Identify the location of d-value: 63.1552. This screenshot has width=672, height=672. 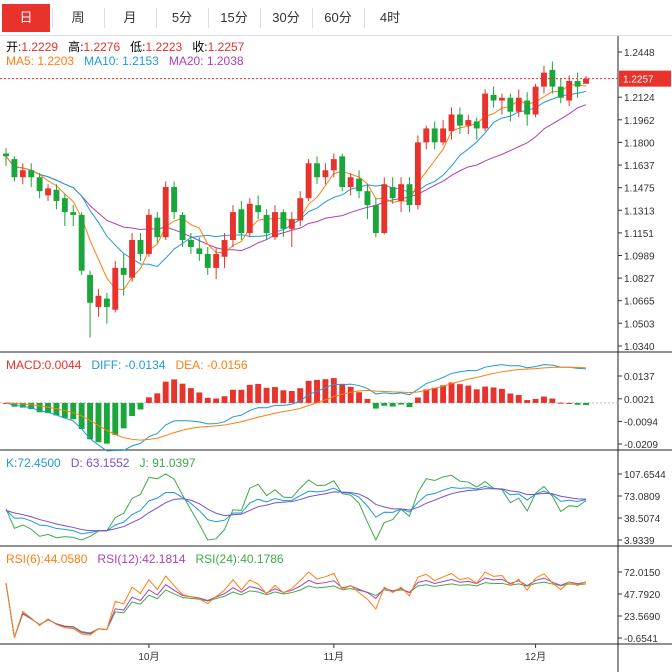
(108, 463).